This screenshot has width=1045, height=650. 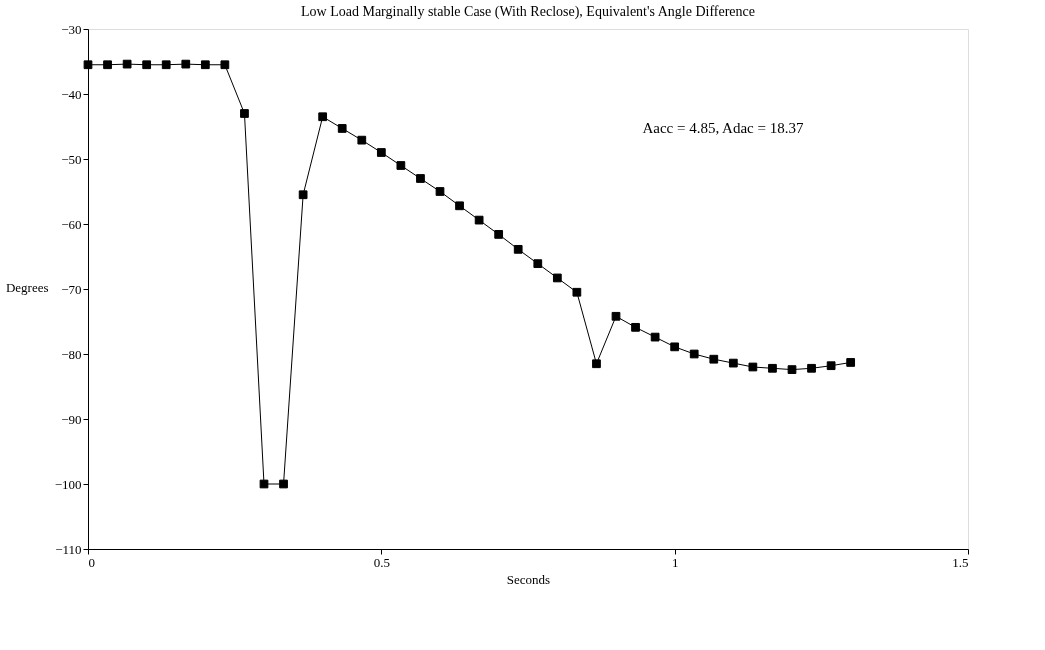 What do you see at coordinates (27, 287) in the screenshot?
I see `y-axis-title: Degrees` at bounding box center [27, 287].